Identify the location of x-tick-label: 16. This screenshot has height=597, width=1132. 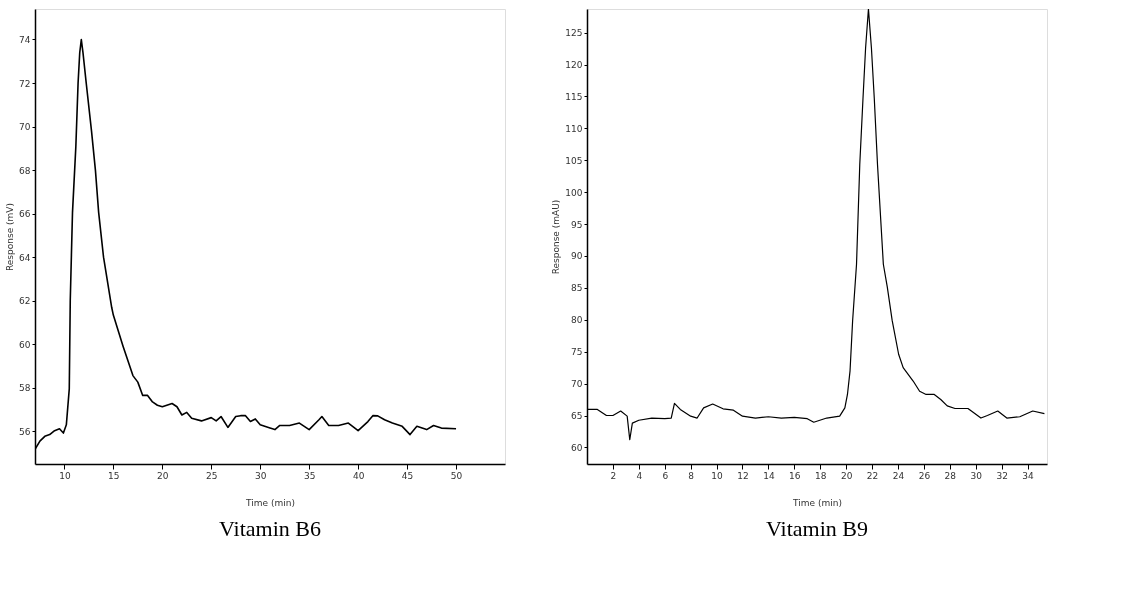
(795, 475).